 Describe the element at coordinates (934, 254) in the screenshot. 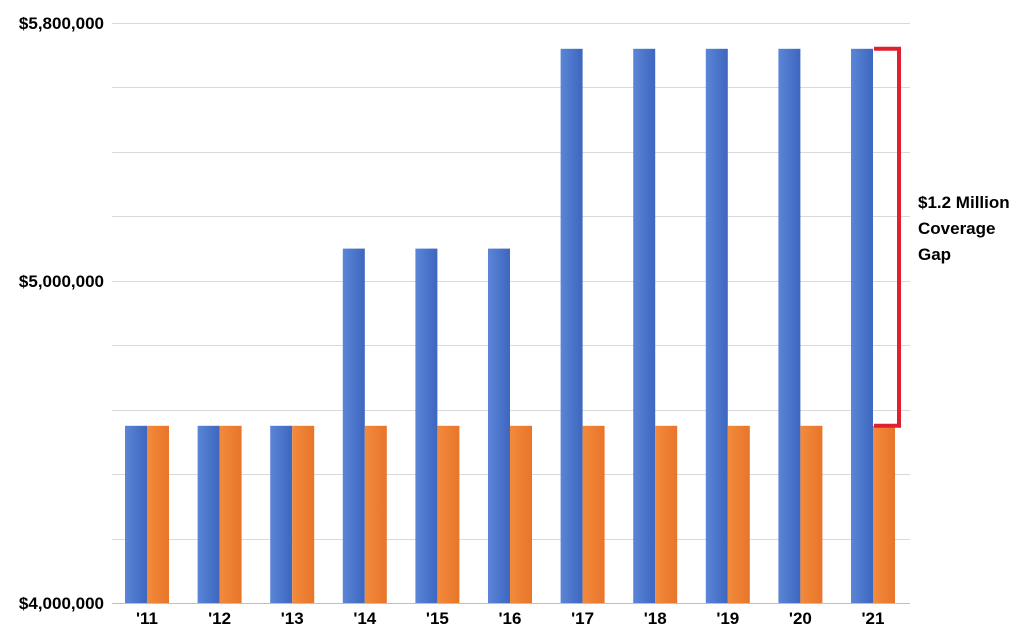

I see `annotation-line: Gap` at that location.